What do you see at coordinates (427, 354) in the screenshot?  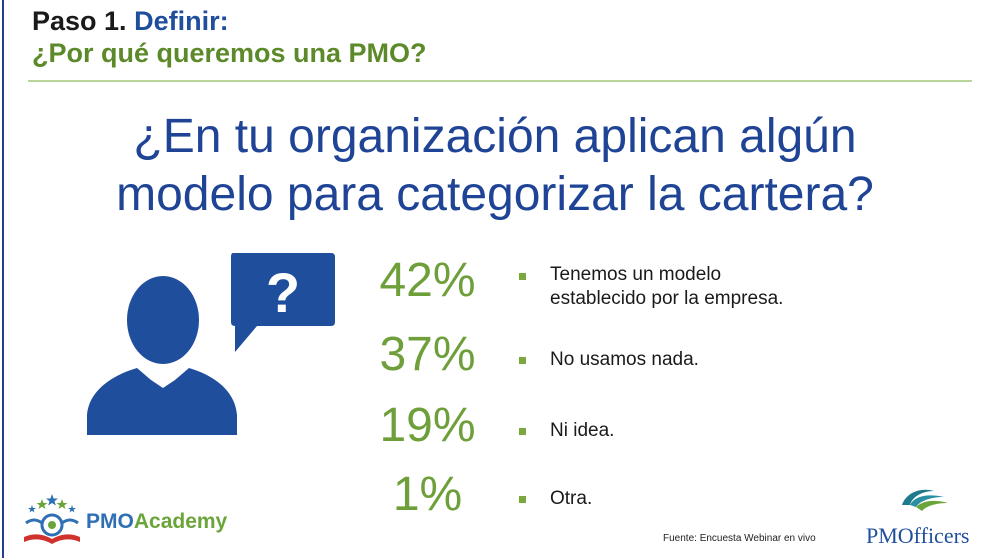 I see `result-percent-2: 37%` at bounding box center [427, 354].